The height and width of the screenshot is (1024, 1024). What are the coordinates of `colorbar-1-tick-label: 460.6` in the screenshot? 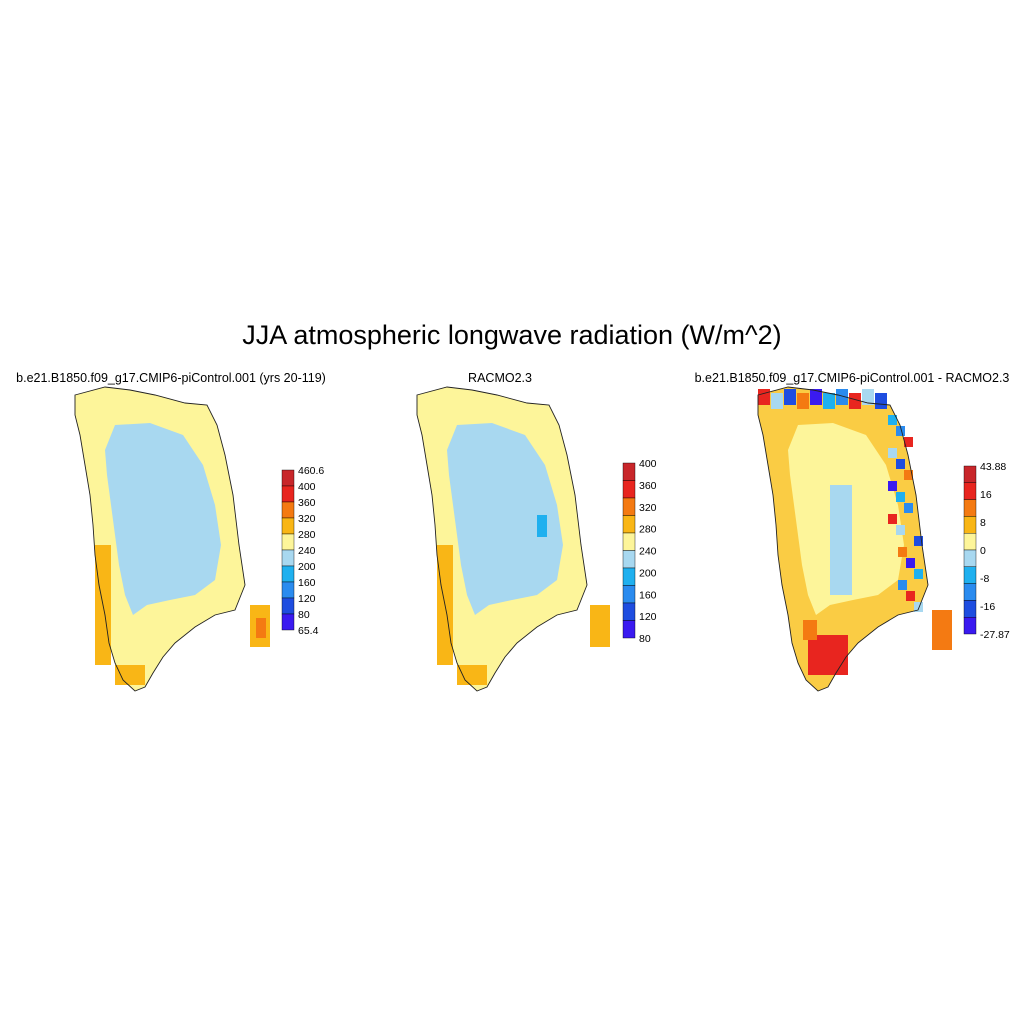 It's located at (311, 471).